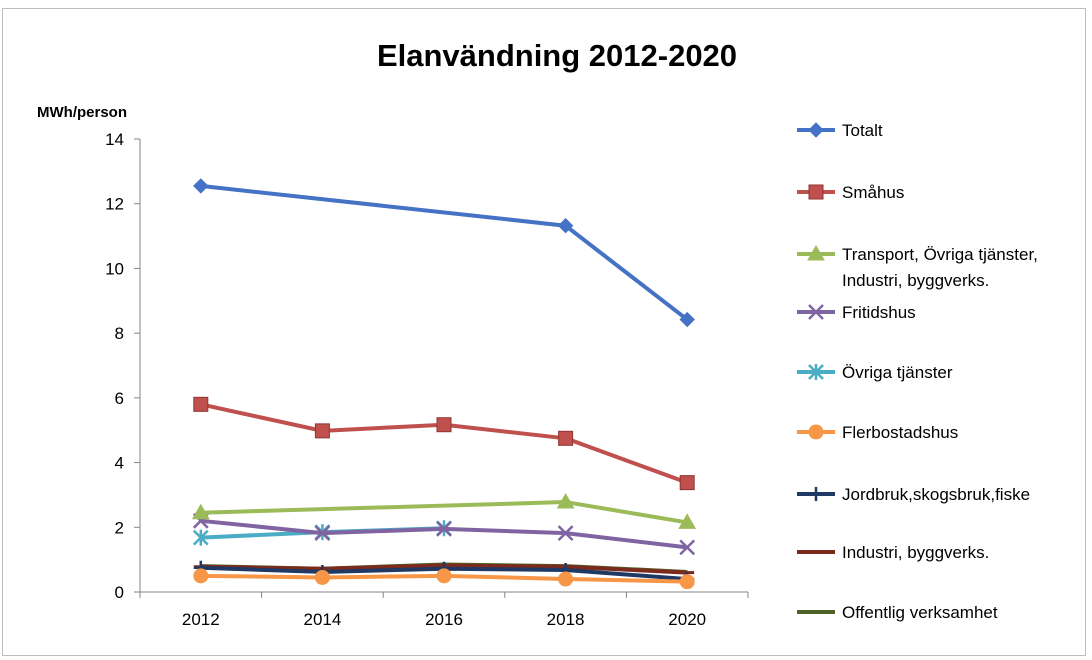  Describe the element at coordinates (873, 192) in the screenshot. I see `legend-label: Småhus` at that location.